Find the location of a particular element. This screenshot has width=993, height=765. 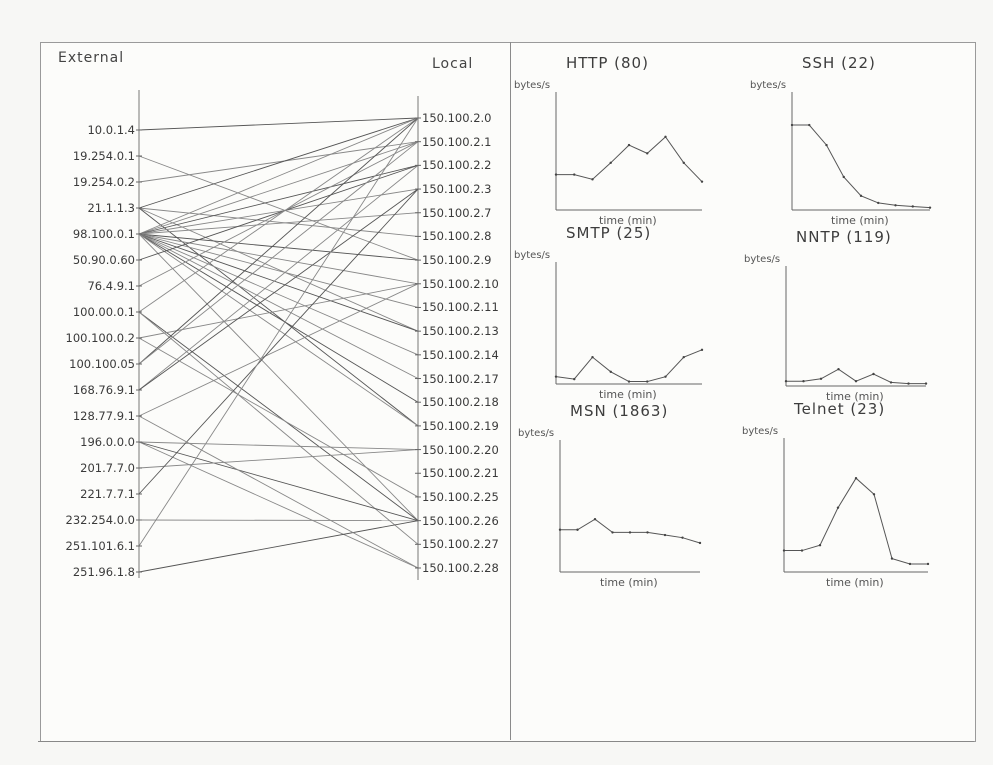

local-ip-label: 150.100.2.7 is located at coordinates (457, 212).